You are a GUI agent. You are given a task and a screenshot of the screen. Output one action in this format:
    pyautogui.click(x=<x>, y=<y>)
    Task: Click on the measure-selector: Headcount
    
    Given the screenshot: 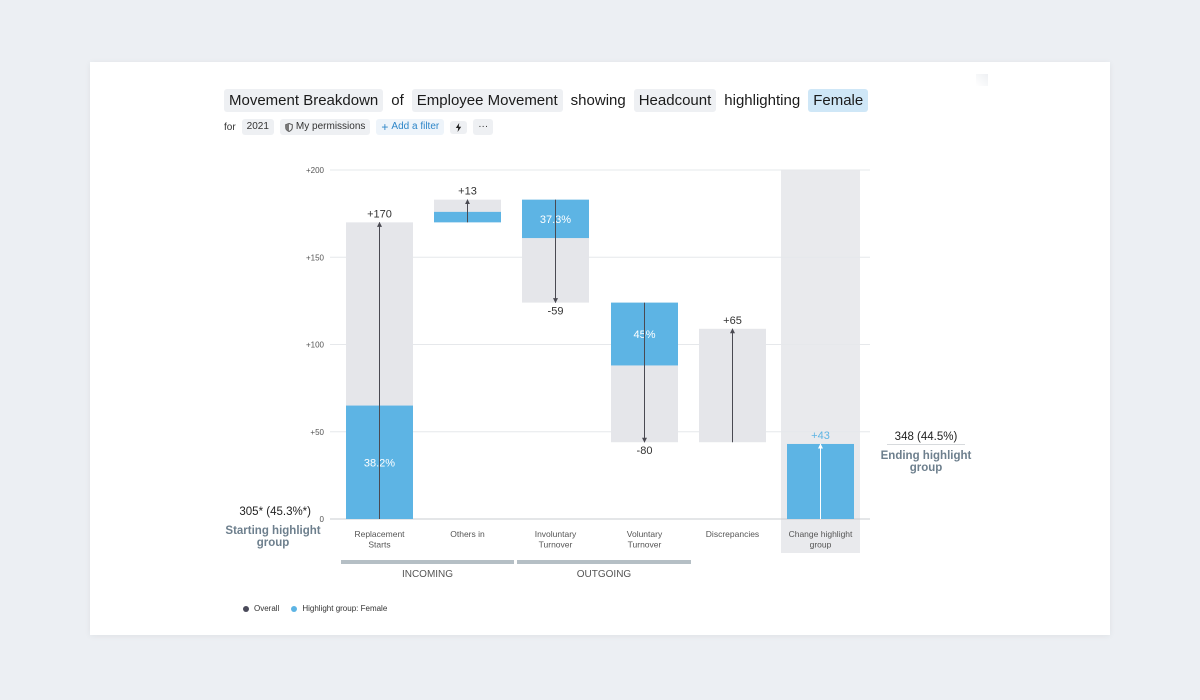 What is the action you would take?
    pyautogui.click(x=675, y=100)
    